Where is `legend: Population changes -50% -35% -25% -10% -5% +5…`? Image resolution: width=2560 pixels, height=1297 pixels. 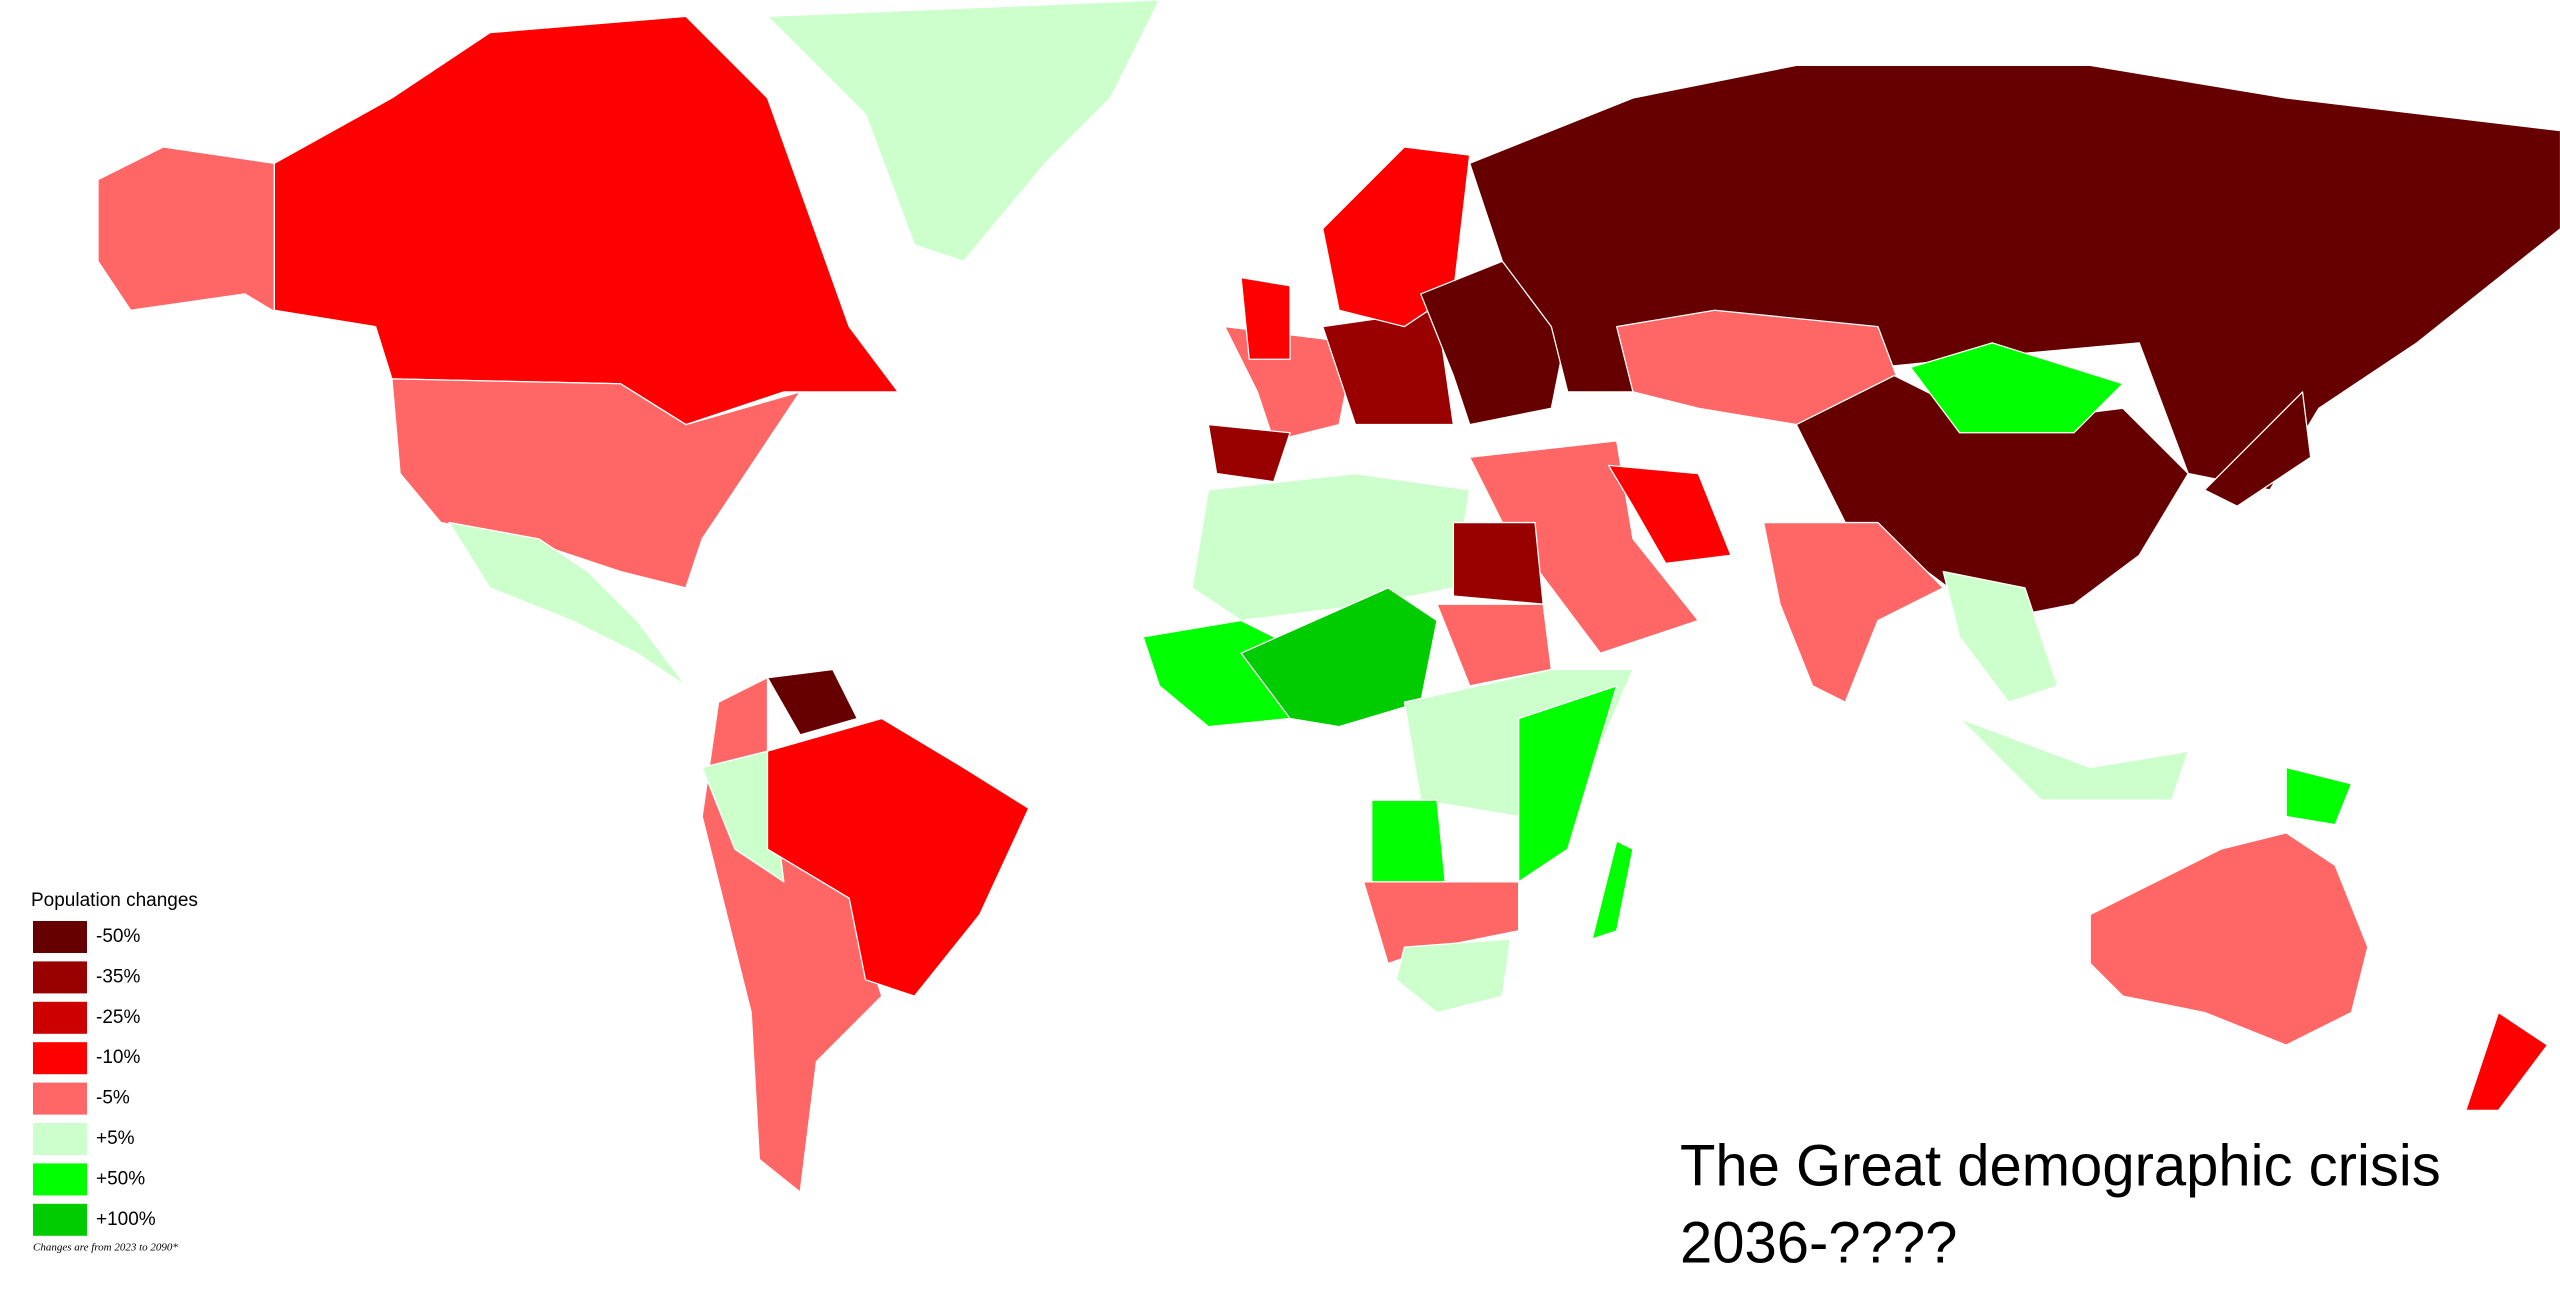
legend: Population changes -50% -35% -25% -10% -5% +5… is located at coordinates (114, 1063).